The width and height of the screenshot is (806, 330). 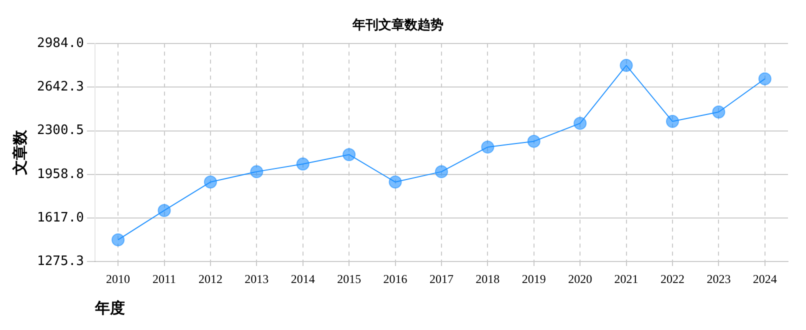 What do you see at coordinates (210, 279) in the screenshot?
I see `x-tick-label: 2012` at bounding box center [210, 279].